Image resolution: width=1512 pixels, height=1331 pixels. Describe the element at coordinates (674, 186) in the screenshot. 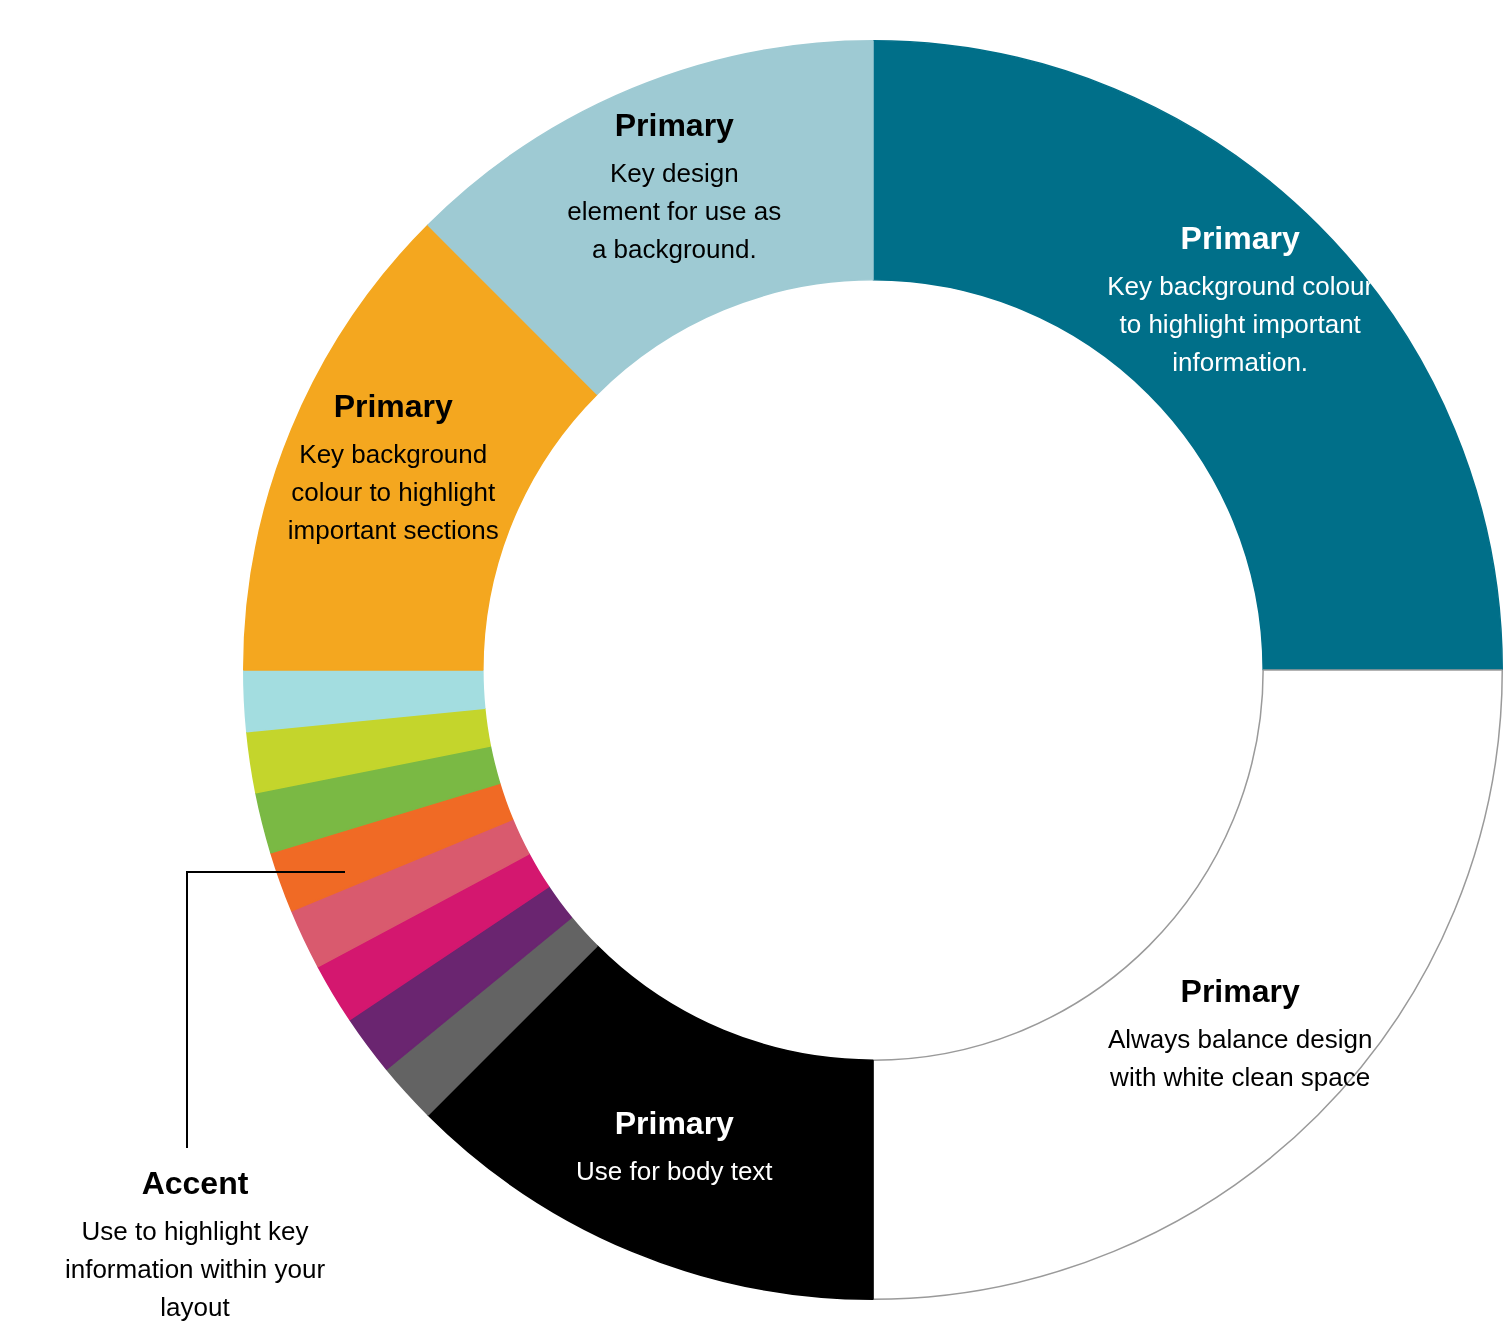

I see `slice-label: Primary Key design element for use as a background.` at that location.